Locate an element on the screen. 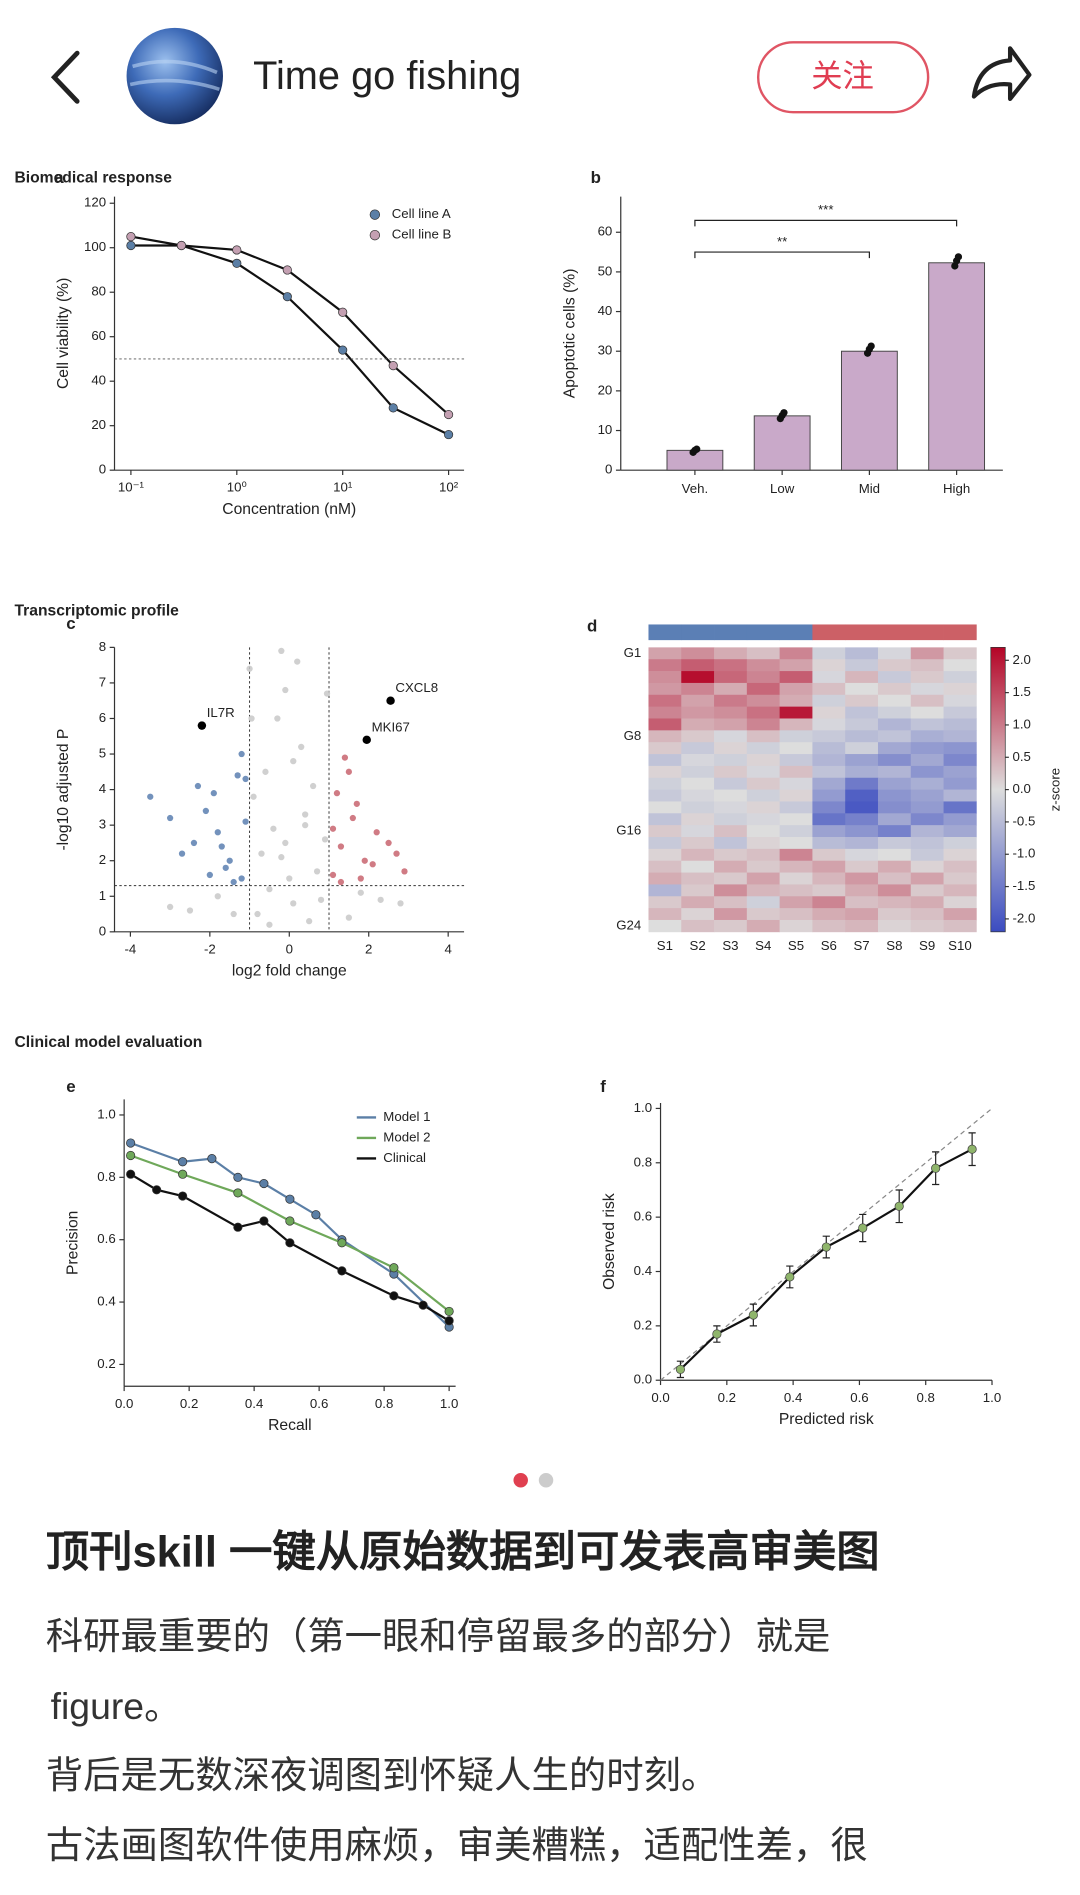  legend-label: Model 1 is located at coordinates (406, 1116).